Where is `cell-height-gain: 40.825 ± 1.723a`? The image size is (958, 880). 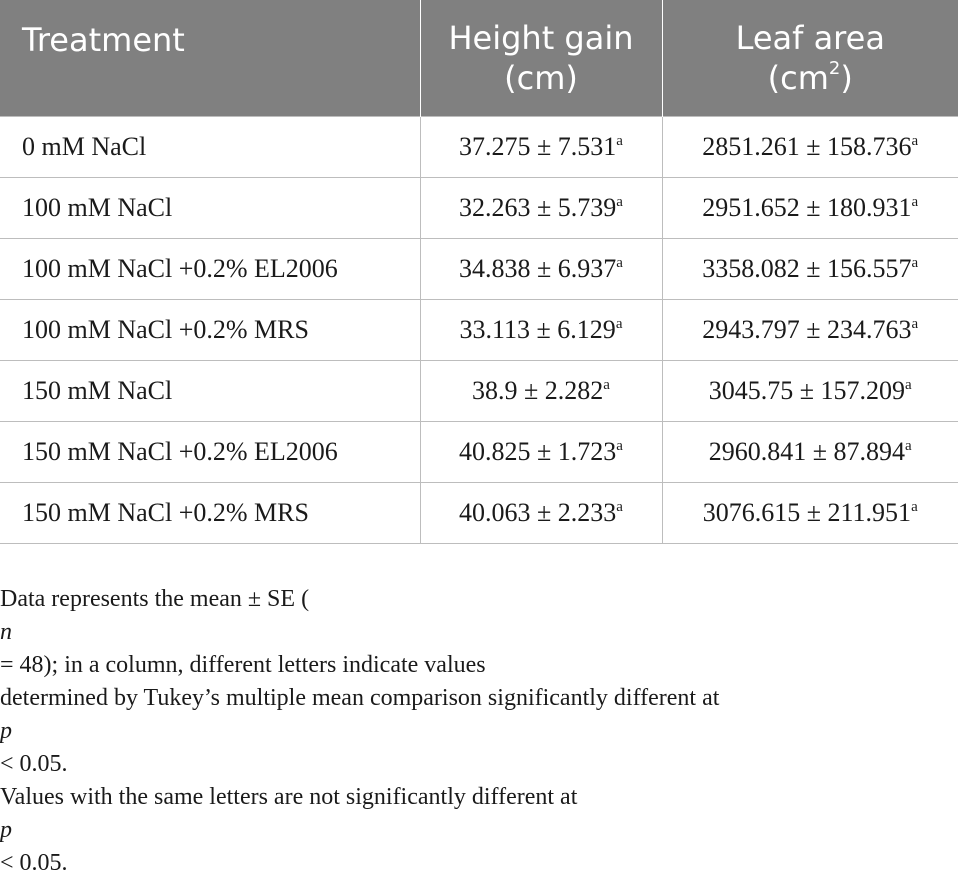 cell-height-gain: 40.825 ± 1.723a is located at coordinates (541, 451).